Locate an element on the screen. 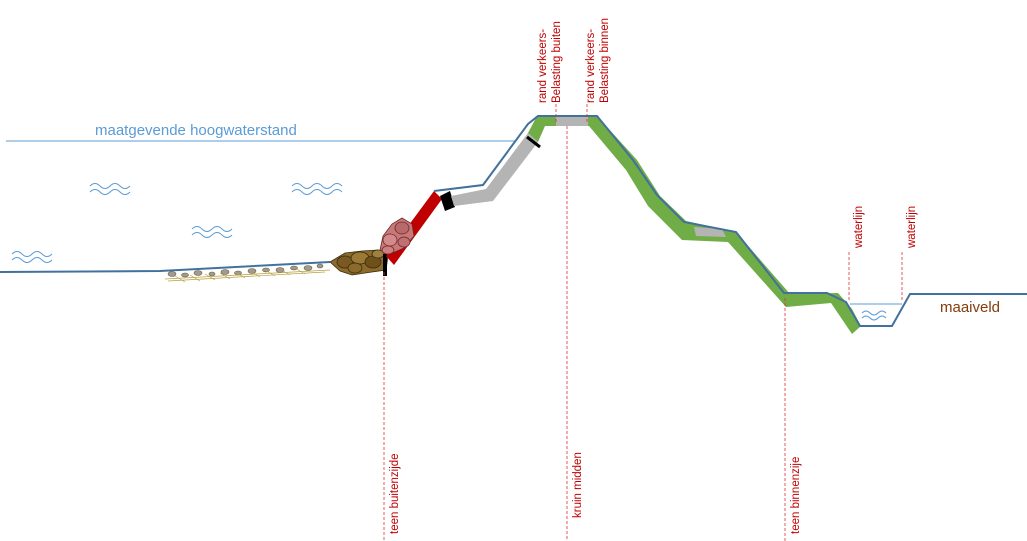 The height and width of the screenshot is (541, 1027). label-toe-inside: teen binnenzije is located at coordinates (796, 495).